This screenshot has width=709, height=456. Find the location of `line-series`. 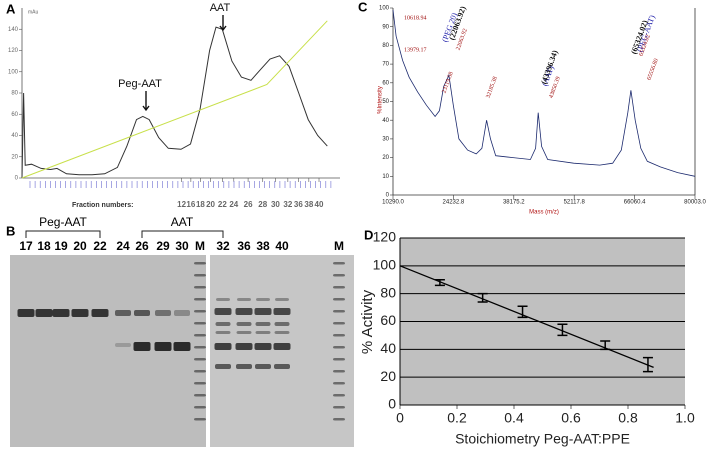

line-series is located at coordinates (174, 102).